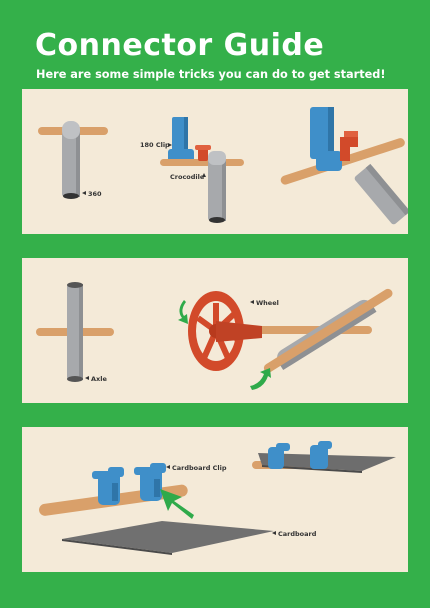 This screenshot has width=430, height=608. What do you see at coordinates (267, 303) in the screenshot?
I see `svg-text: Wheel` at bounding box center [267, 303].